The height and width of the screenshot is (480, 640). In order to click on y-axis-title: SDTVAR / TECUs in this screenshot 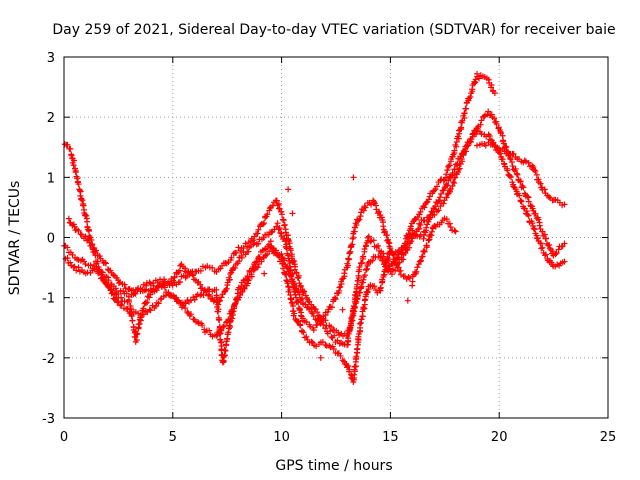, I will do `click(15, 238)`.